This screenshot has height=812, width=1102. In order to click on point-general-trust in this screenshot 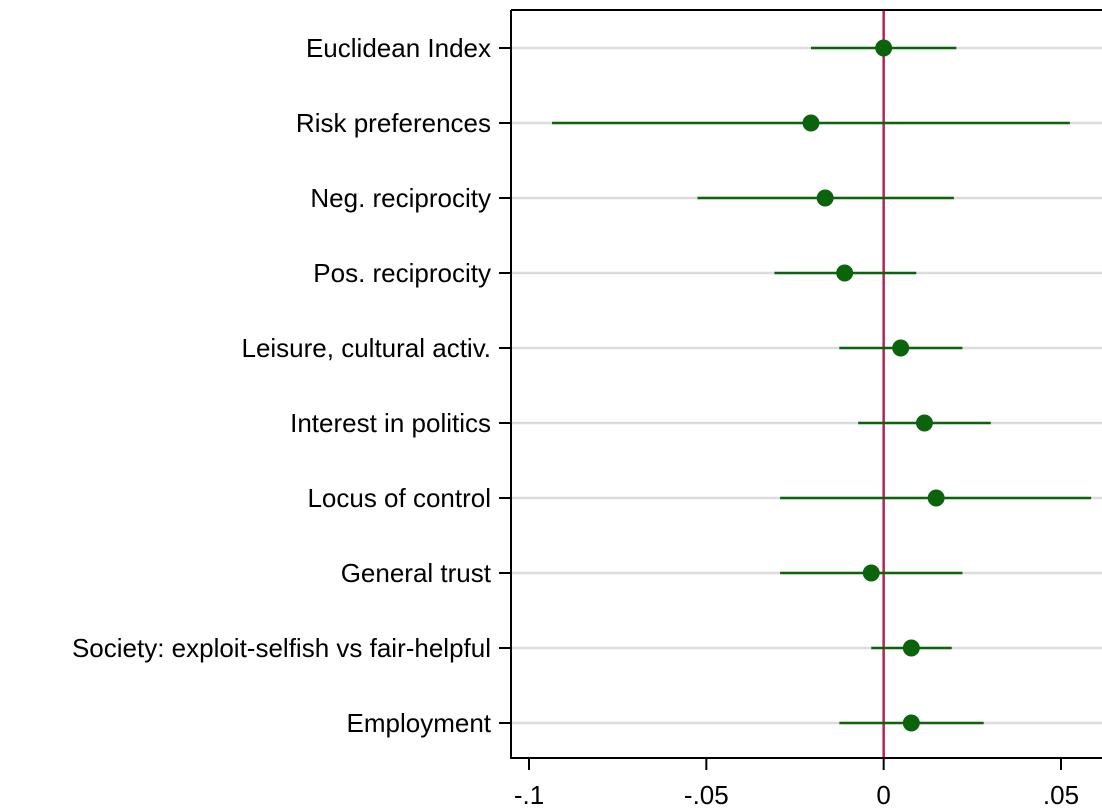, I will do `click(871, 573)`.